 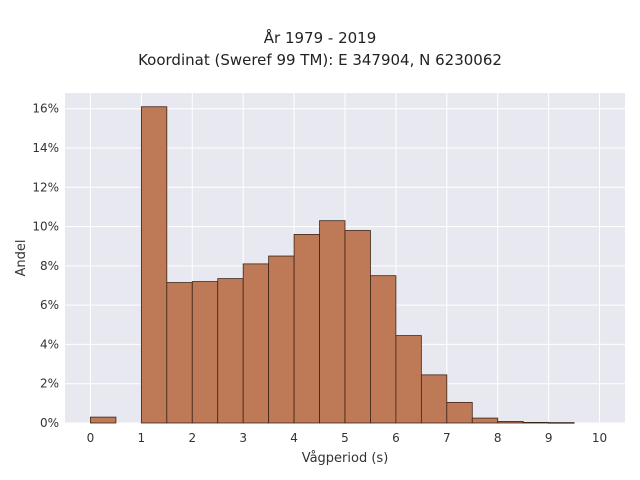 What do you see at coordinates (549, 438) in the screenshot?
I see `x-tick-label: 9` at bounding box center [549, 438].